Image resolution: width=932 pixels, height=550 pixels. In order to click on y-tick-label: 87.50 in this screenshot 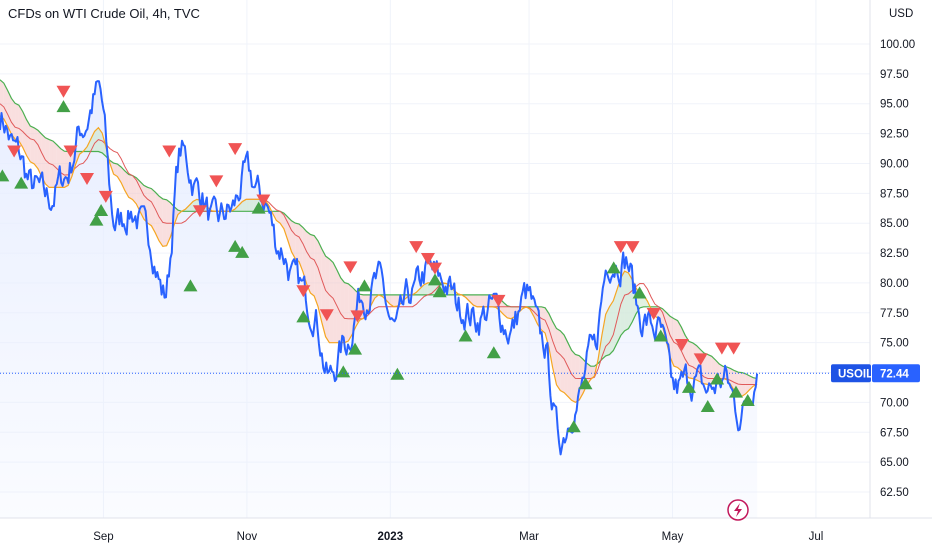, I will do `click(894, 194)`.